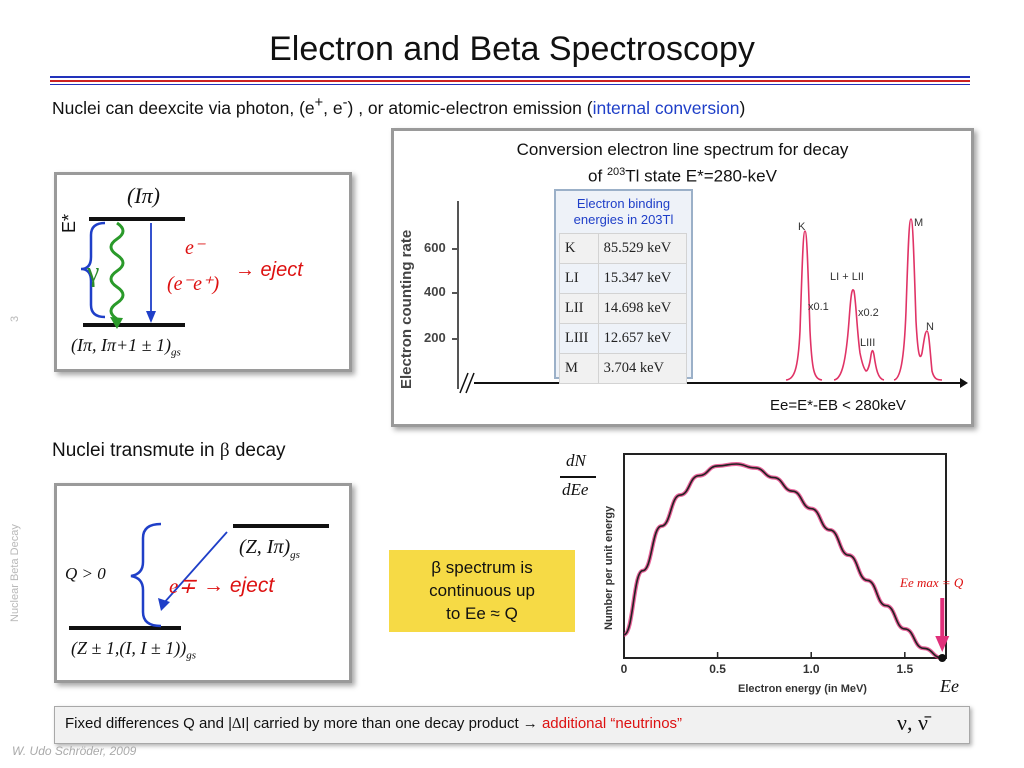 This screenshot has height=768, width=1024. I want to click on beta-plot-area: 0 0.5 1.0 1.5, so click(785, 564).